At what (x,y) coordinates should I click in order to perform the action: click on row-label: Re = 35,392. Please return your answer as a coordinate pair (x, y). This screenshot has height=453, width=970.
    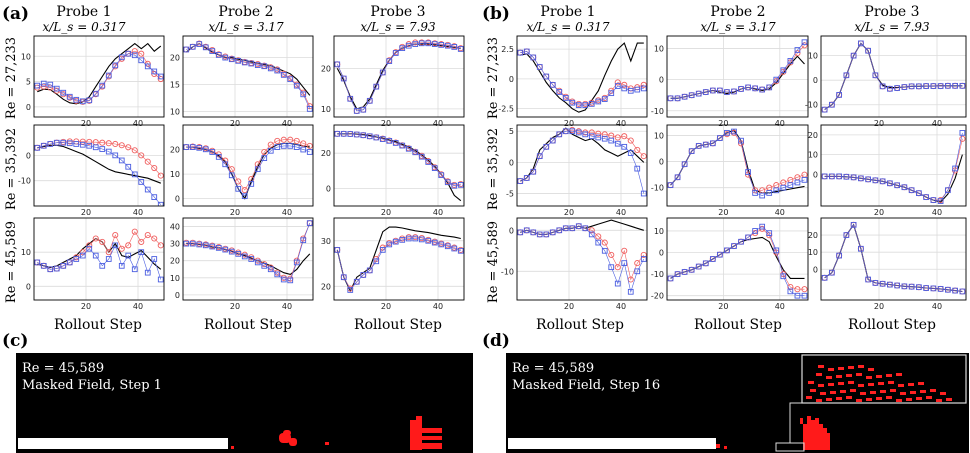
    Looking at the image, I should click on (11, 169).